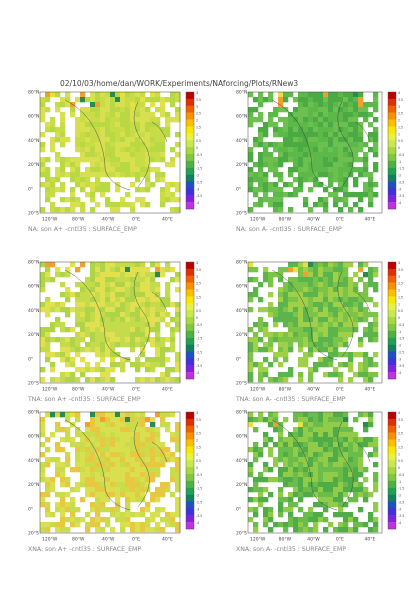  I want to click on lon-label: 0°E, so click(136, 540).